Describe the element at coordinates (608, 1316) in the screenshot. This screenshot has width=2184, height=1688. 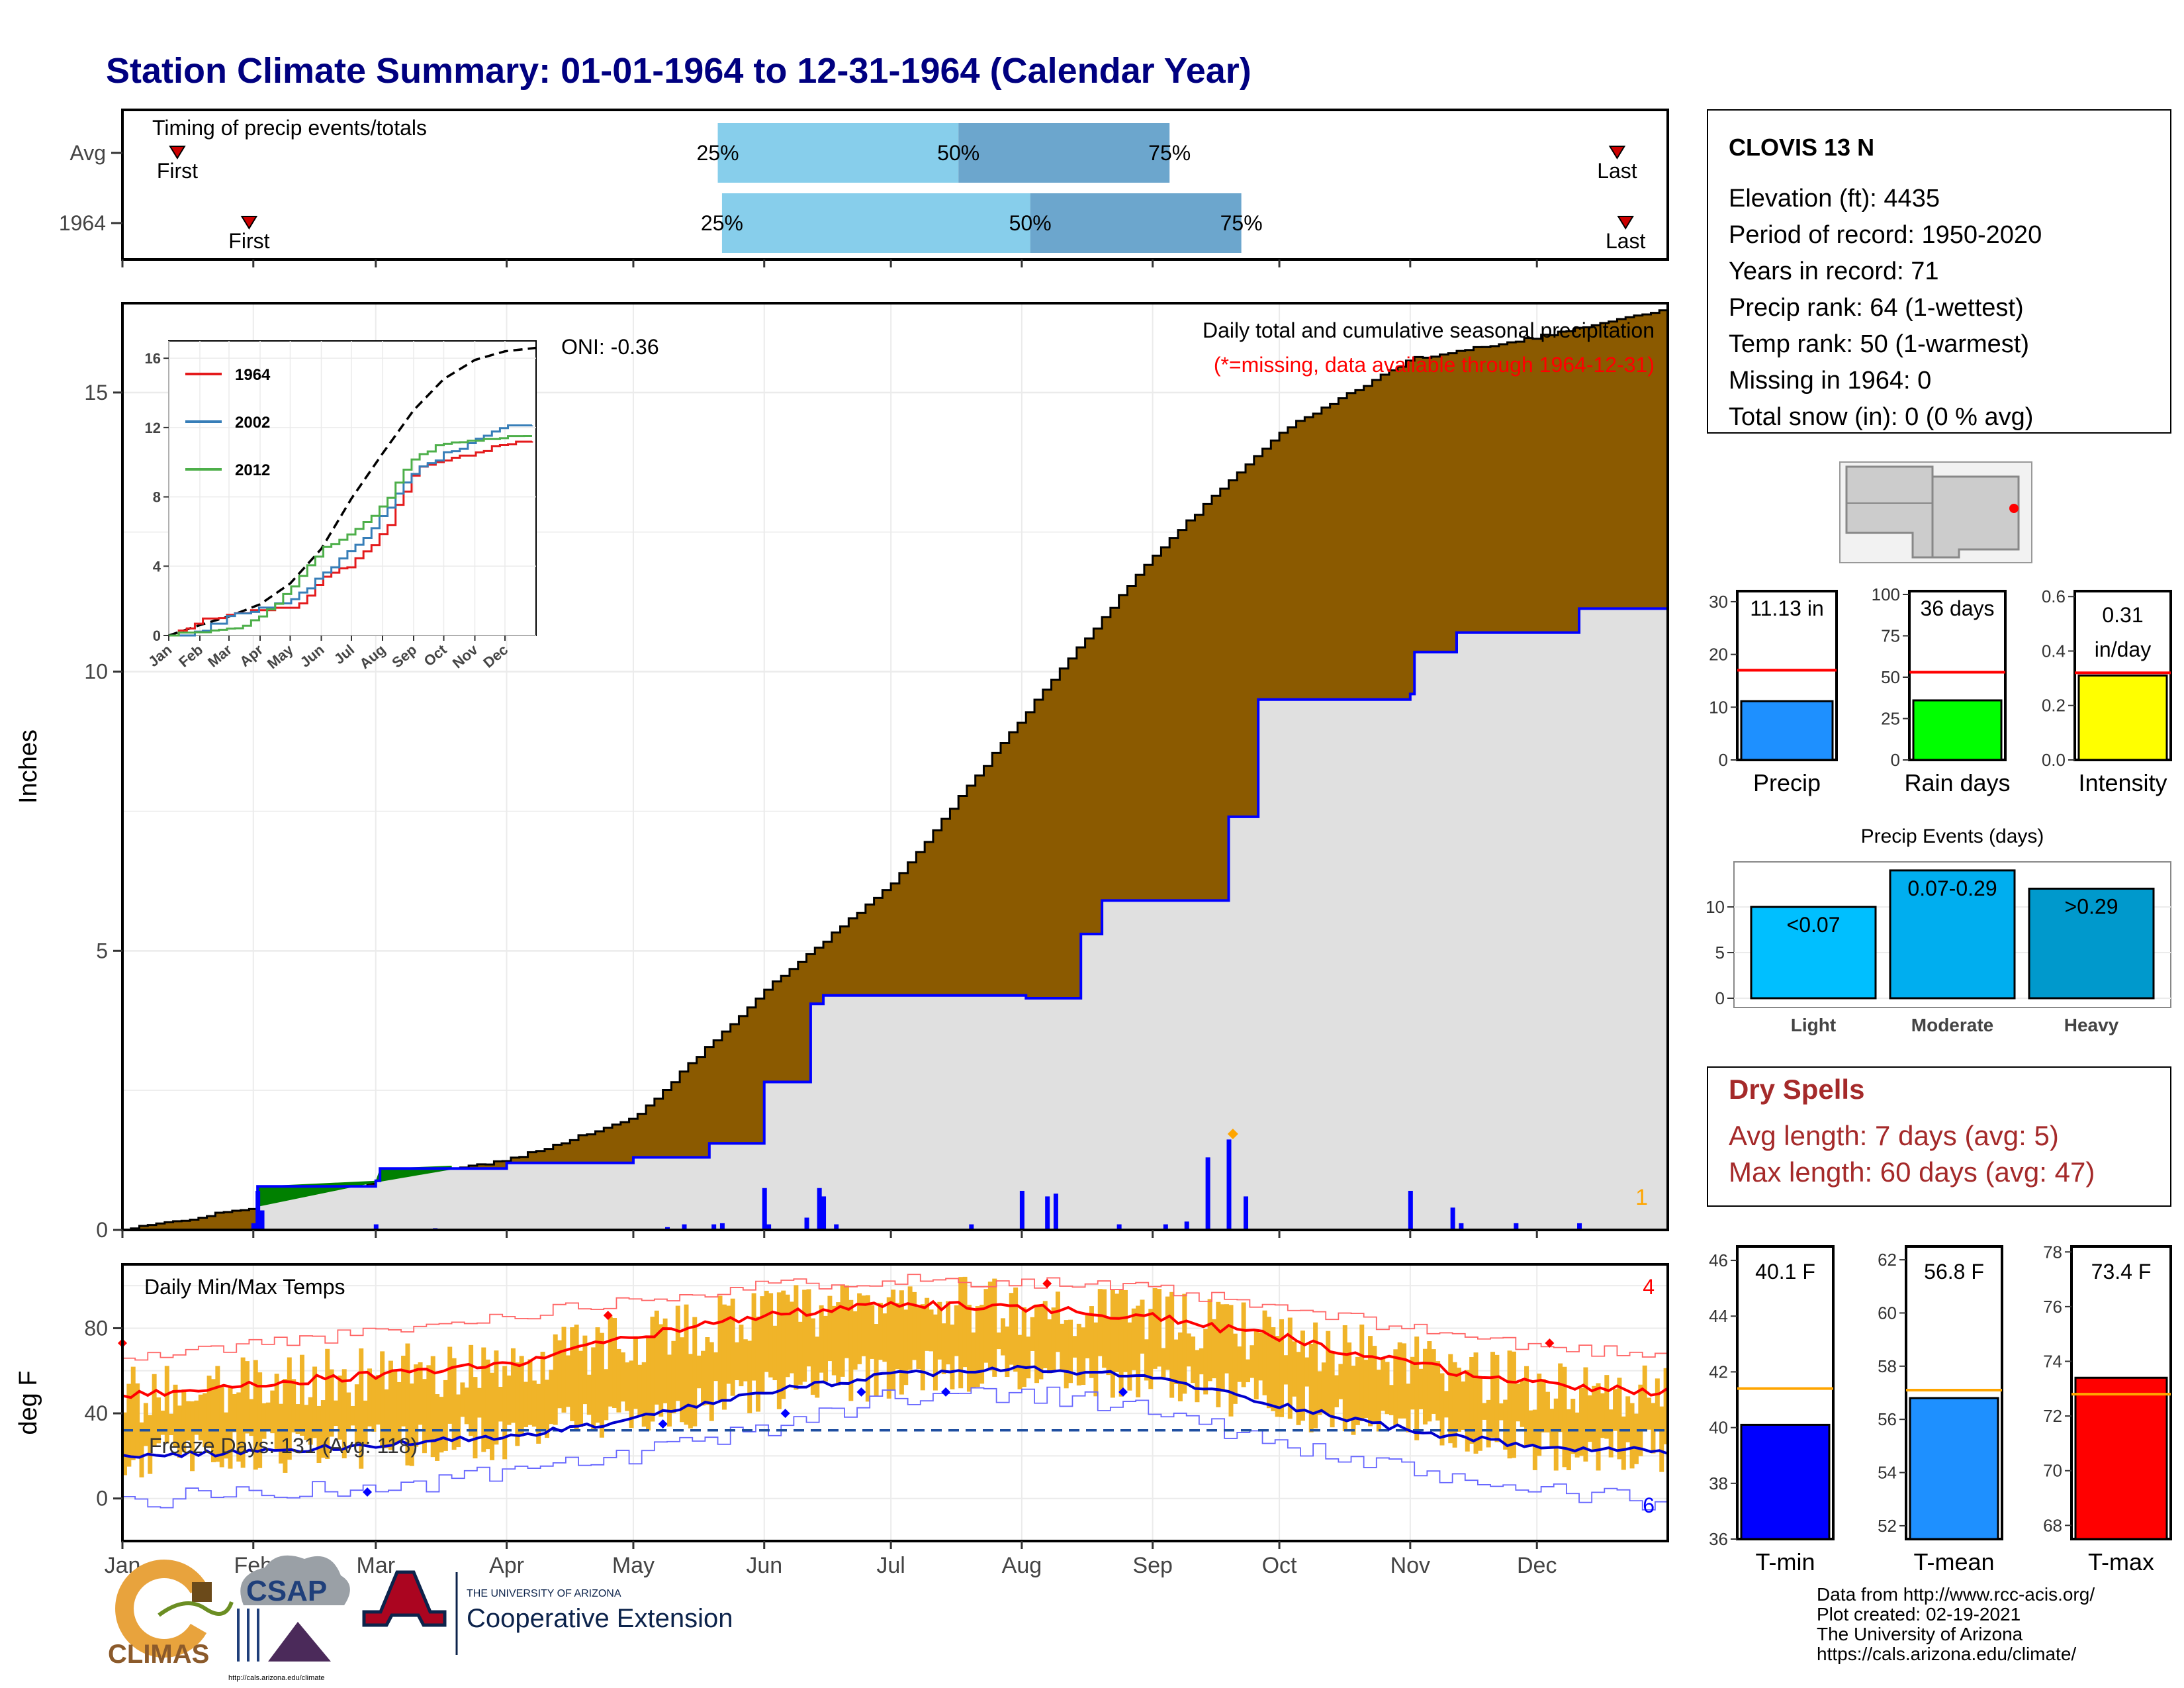
I see `record-high-marker` at that location.